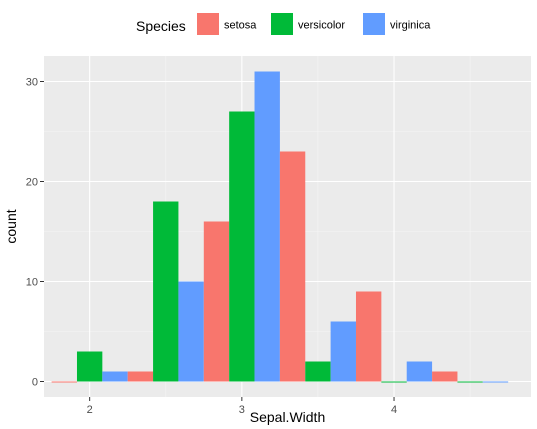 This screenshot has height=429, width=537. What do you see at coordinates (32, 83) in the screenshot?
I see `y-tick-label: 30` at bounding box center [32, 83].